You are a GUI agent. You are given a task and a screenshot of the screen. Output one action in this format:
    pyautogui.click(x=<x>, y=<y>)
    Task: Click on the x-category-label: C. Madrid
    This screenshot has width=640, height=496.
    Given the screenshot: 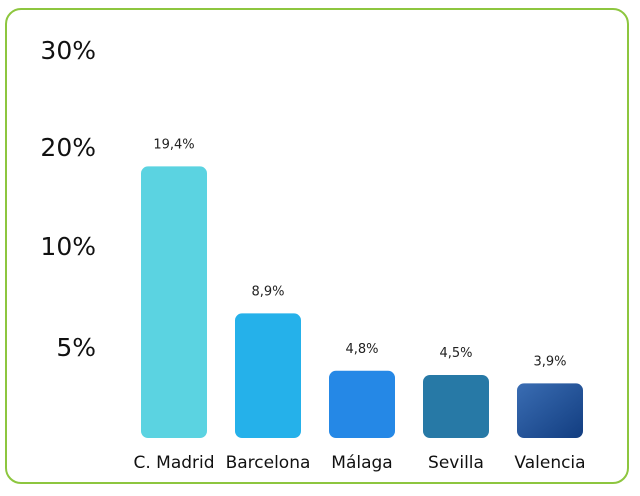 What is the action you would take?
    pyautogui.click(x=173, y=463)
    